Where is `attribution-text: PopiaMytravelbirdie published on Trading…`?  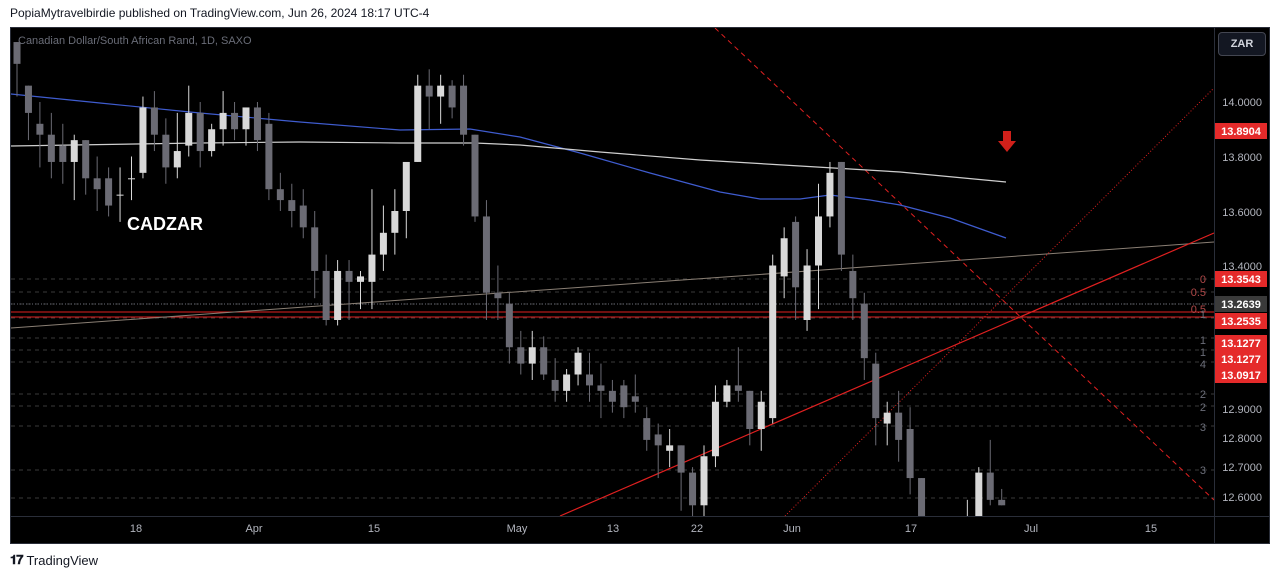 attribution-text: PopiaMytravelbirdie published on Trading… is located at coordinates (220, 13).